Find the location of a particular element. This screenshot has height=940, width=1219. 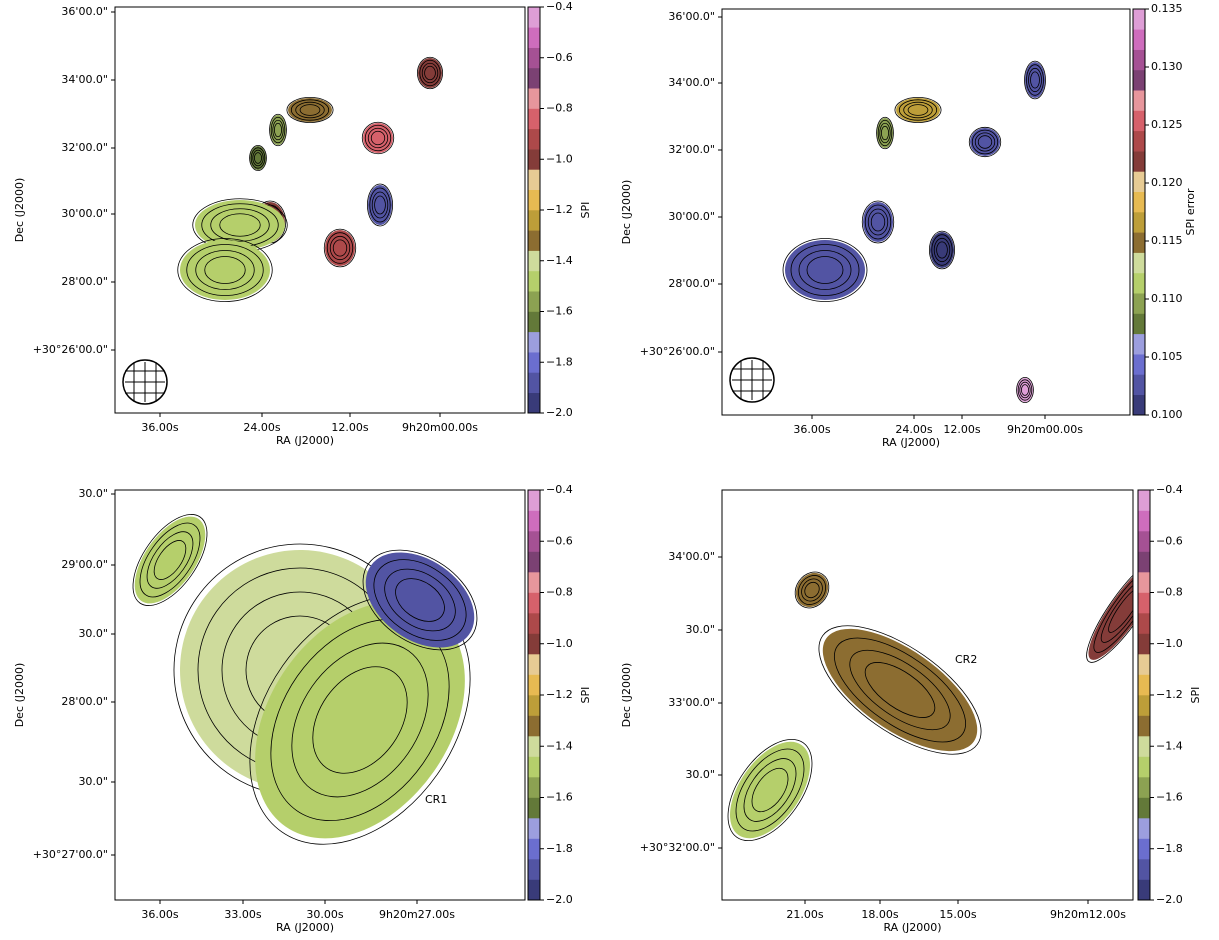

y-tick-label: 36'00.0" is located at coordinates (84, 11).